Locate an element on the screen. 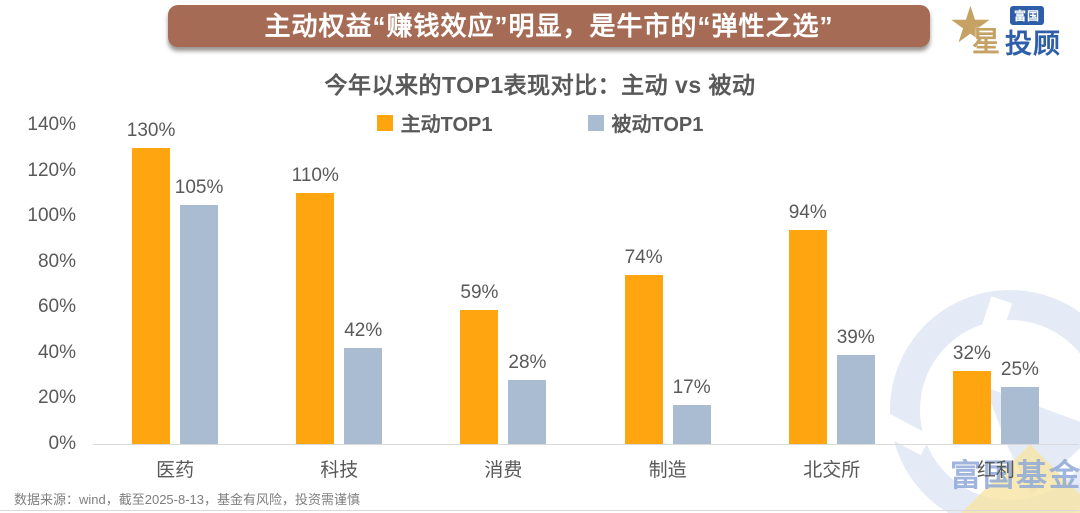 The height and width of the screenshot is (513, 1080). legend-label: 主动TOP1 is located at coordinates (446, 125).